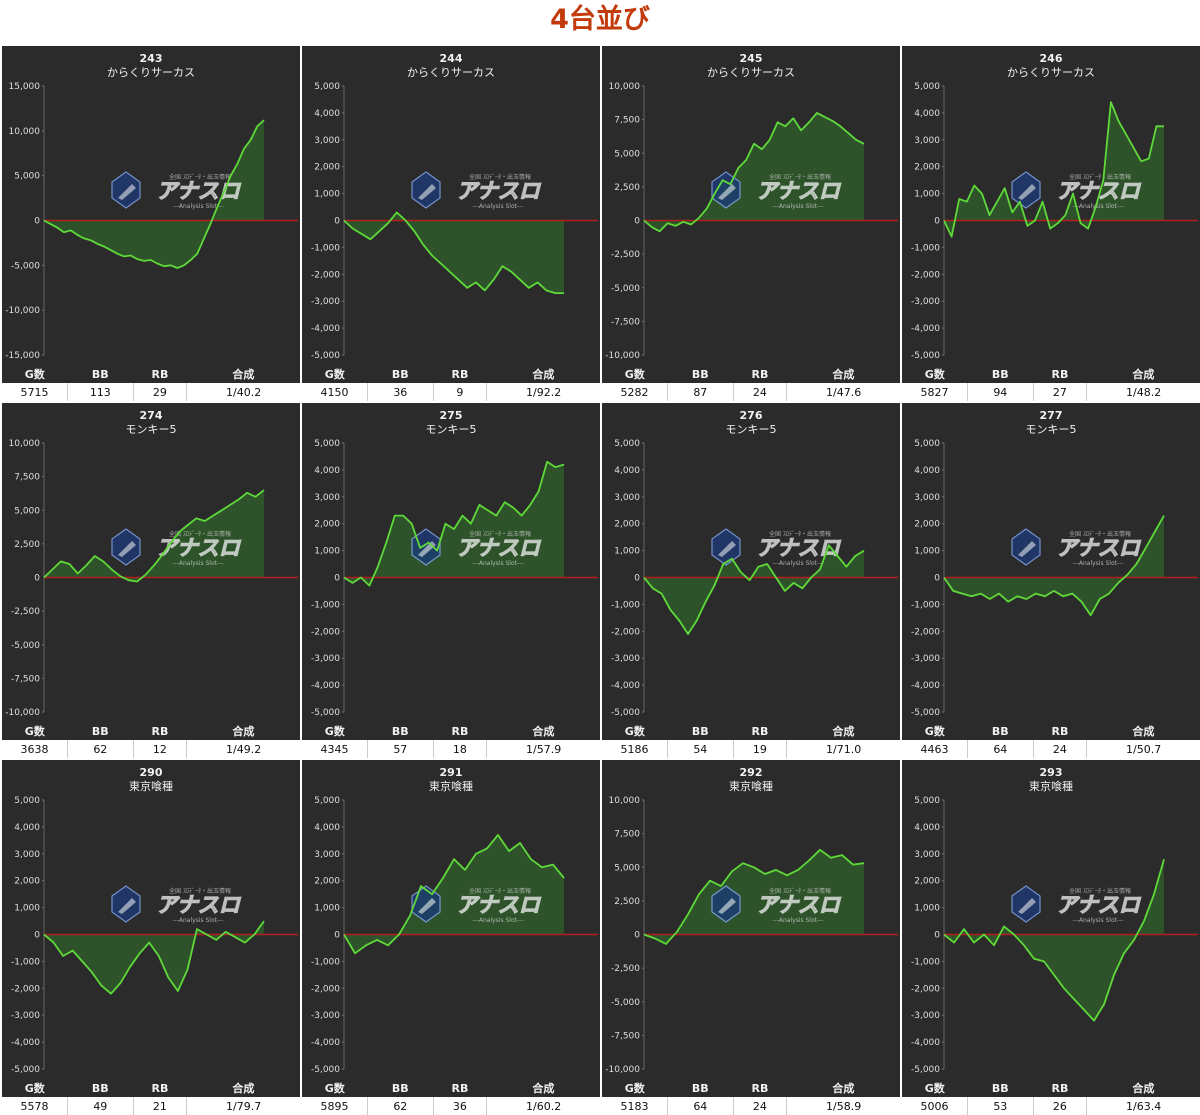  I want to click on stats-bb: 62, so click(100, 749).